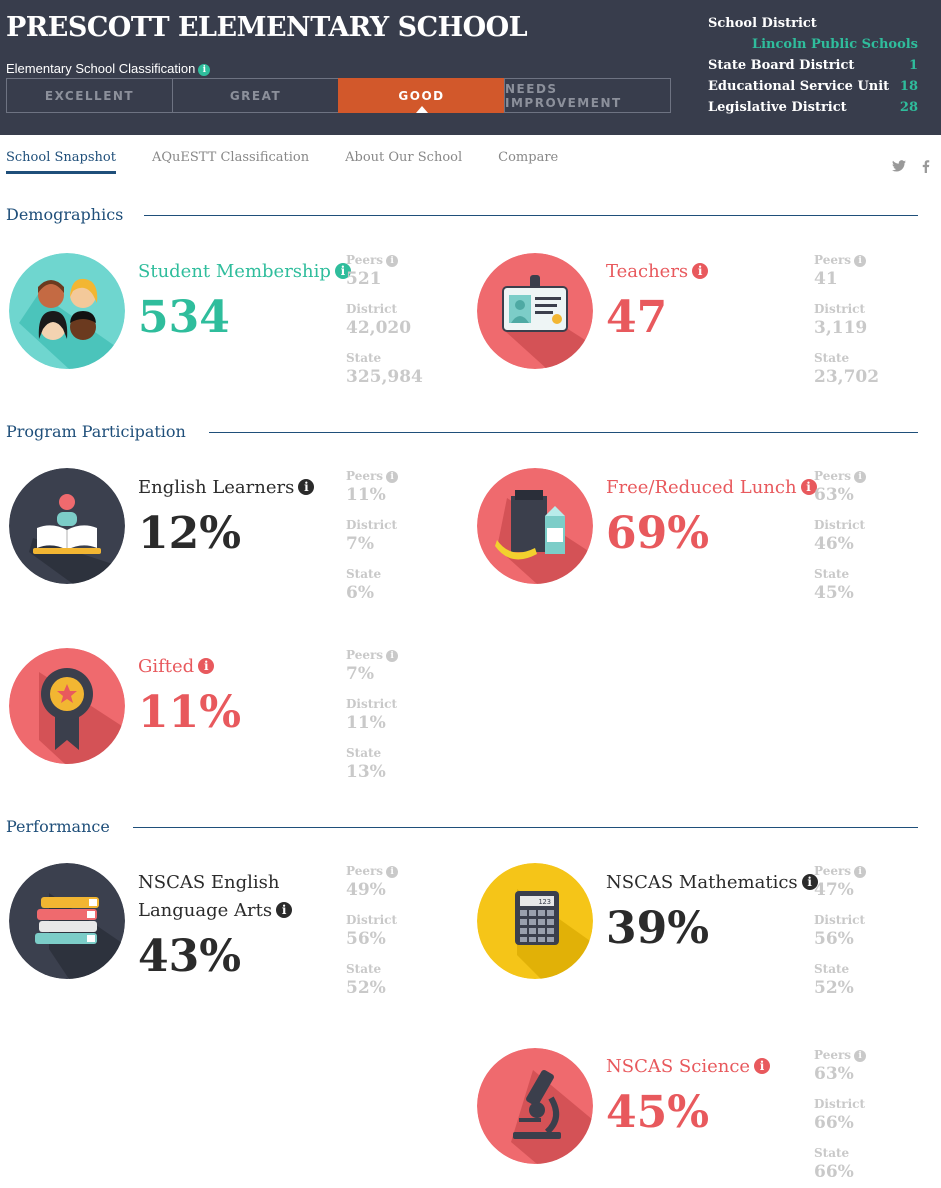 The height and width of the screenshot is (1188, 941). Describe the element at coordinates (190, 533) in the screenshot. I see `english-learners-value: 12%` at that location.